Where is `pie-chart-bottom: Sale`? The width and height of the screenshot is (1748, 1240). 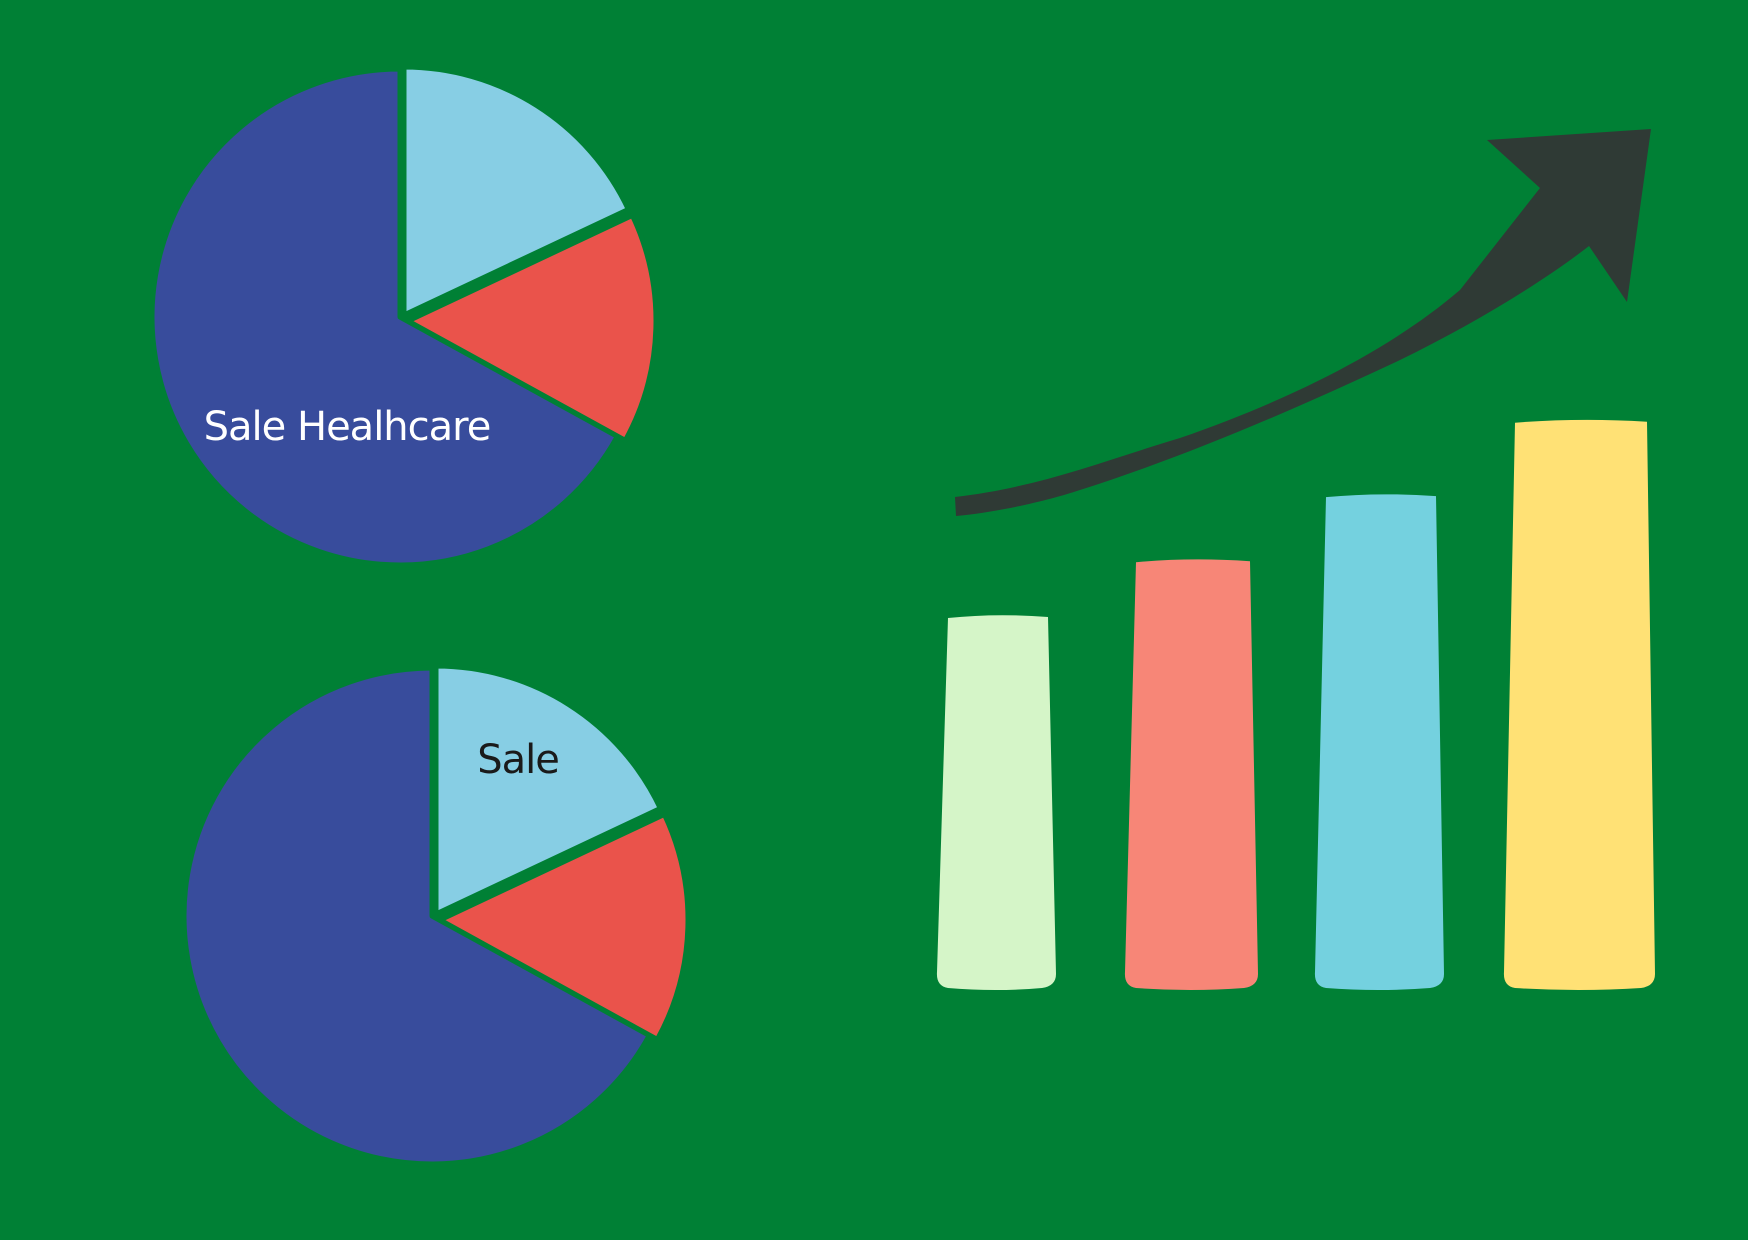
pie-chart-bottom: Sale is located at coordinates (436, 915).